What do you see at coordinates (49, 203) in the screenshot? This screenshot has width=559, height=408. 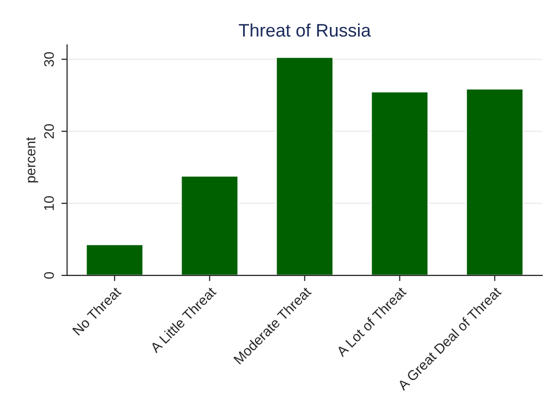 I see `y-tick-label: 10` at bounding box center [49, 203].